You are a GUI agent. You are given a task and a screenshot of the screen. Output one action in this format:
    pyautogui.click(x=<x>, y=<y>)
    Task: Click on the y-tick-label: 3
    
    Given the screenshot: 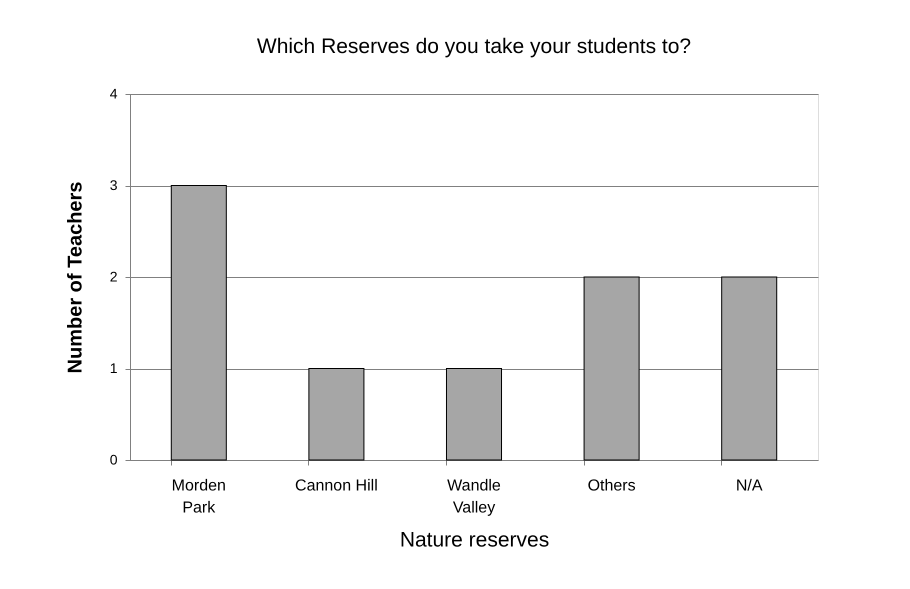 What is the action you would take?
    pyautogui.click(x=114, y=185)
    